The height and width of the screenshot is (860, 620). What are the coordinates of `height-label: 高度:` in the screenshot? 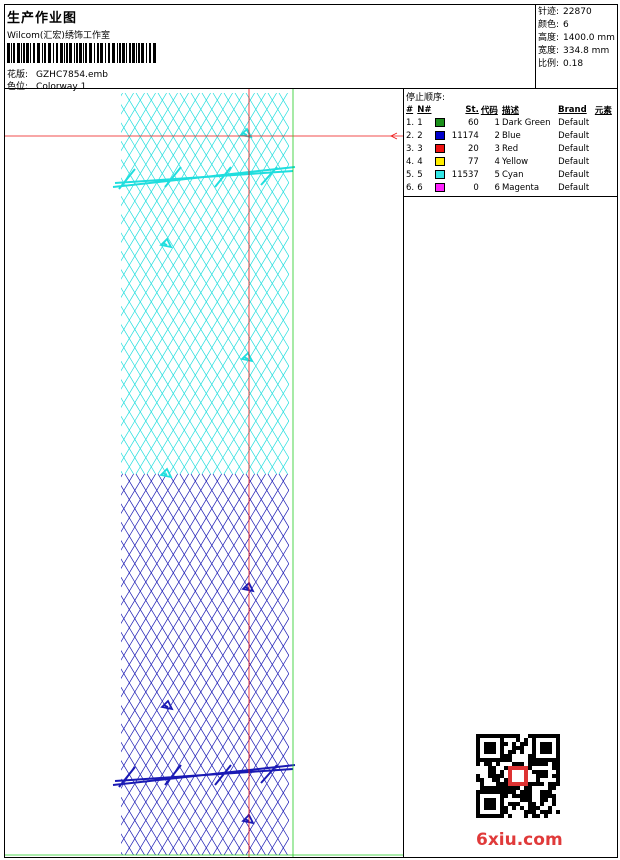 It's located at (549, 38).